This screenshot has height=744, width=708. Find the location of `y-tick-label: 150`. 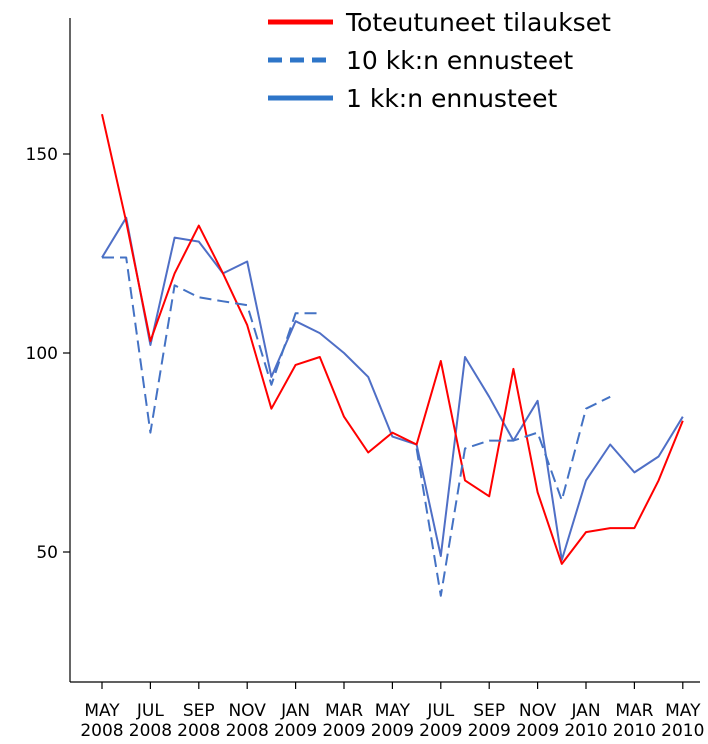

y-tick-label: 150 is located at coordinates (42, 155).